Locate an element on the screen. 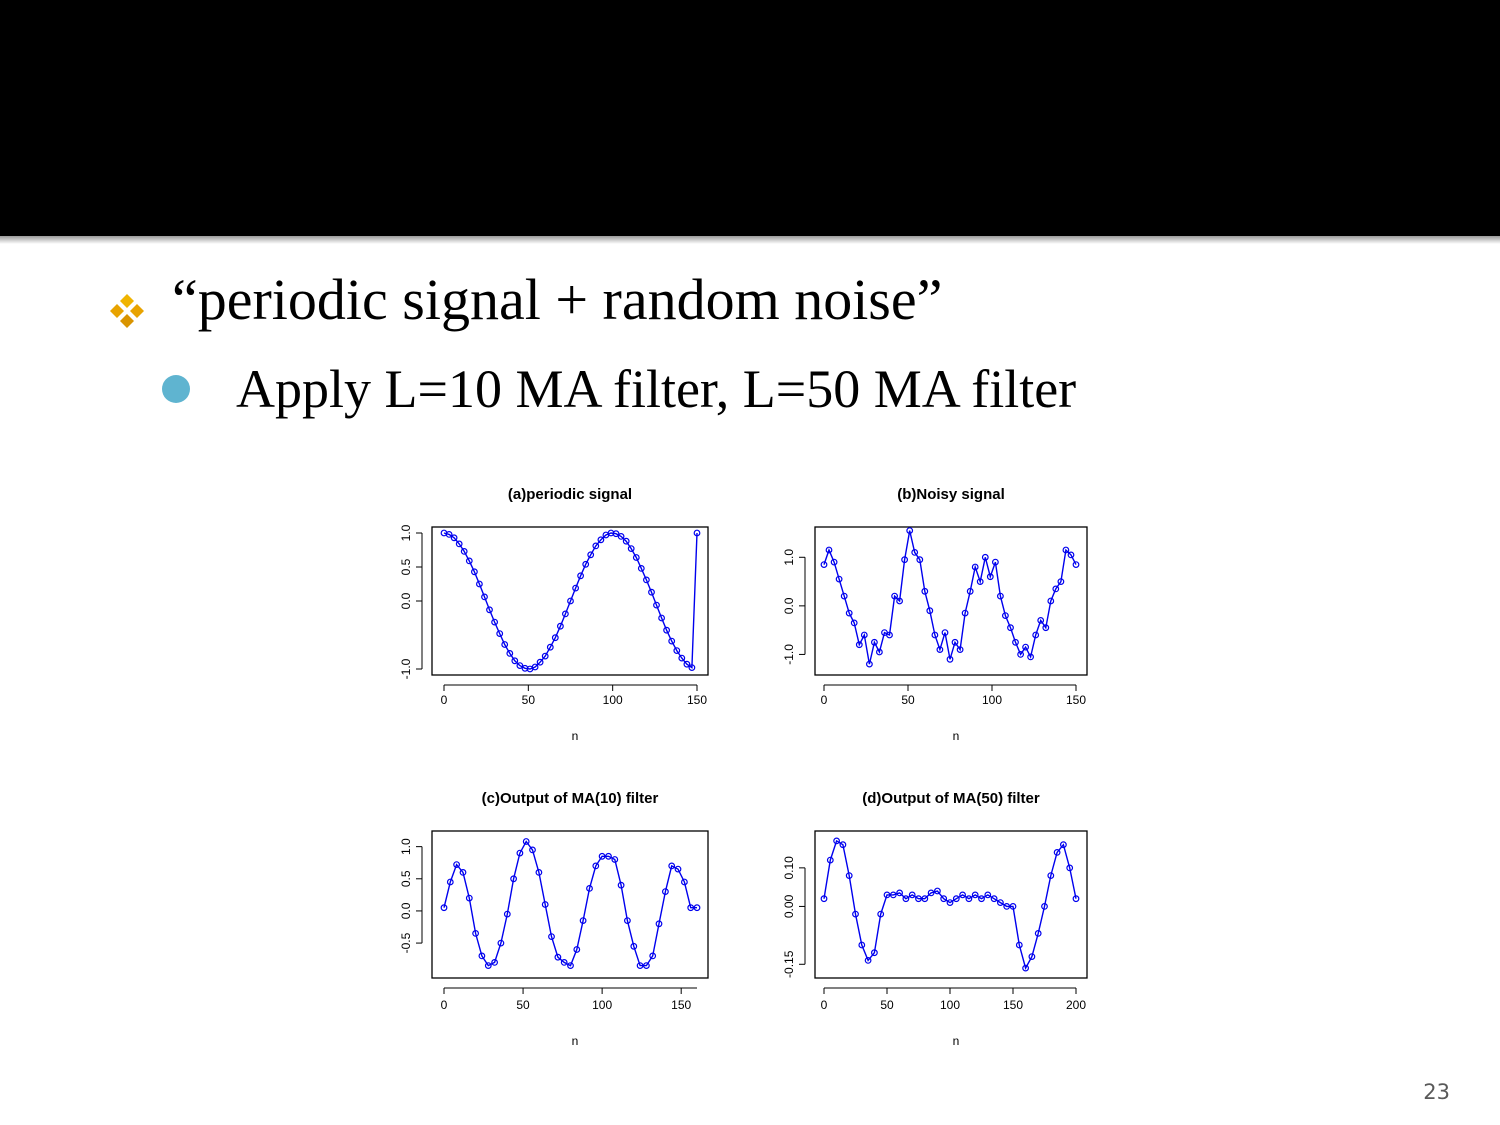  x-axis-label-4: n is located at coordinates (956, 1041).